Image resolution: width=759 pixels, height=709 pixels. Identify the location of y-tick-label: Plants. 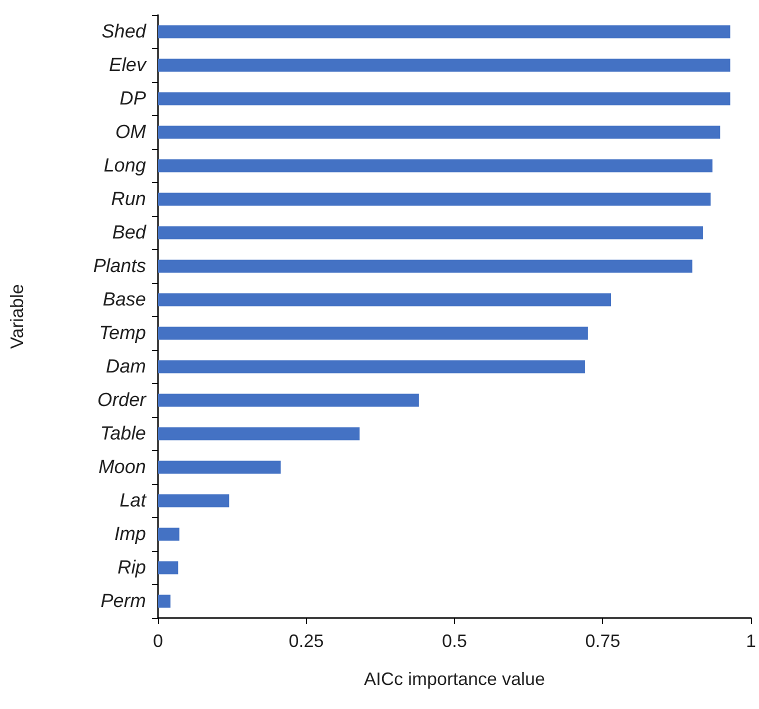
(119, 266).